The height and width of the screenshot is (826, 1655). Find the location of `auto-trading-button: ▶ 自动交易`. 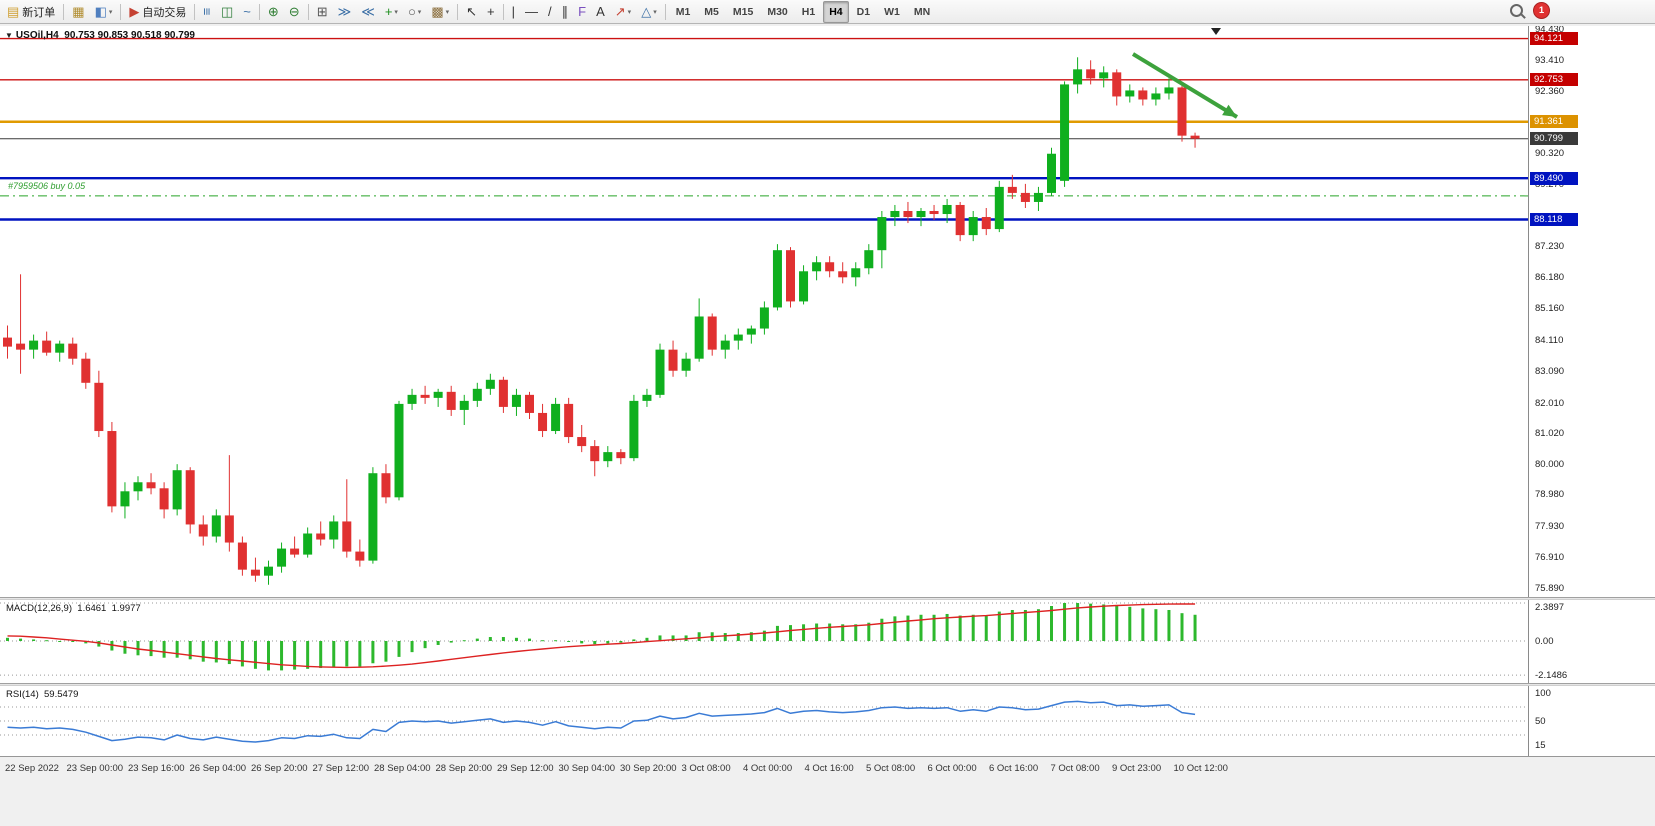

auto-trading-button: ▶ 自动交易 is located at coordinates (157, 12).